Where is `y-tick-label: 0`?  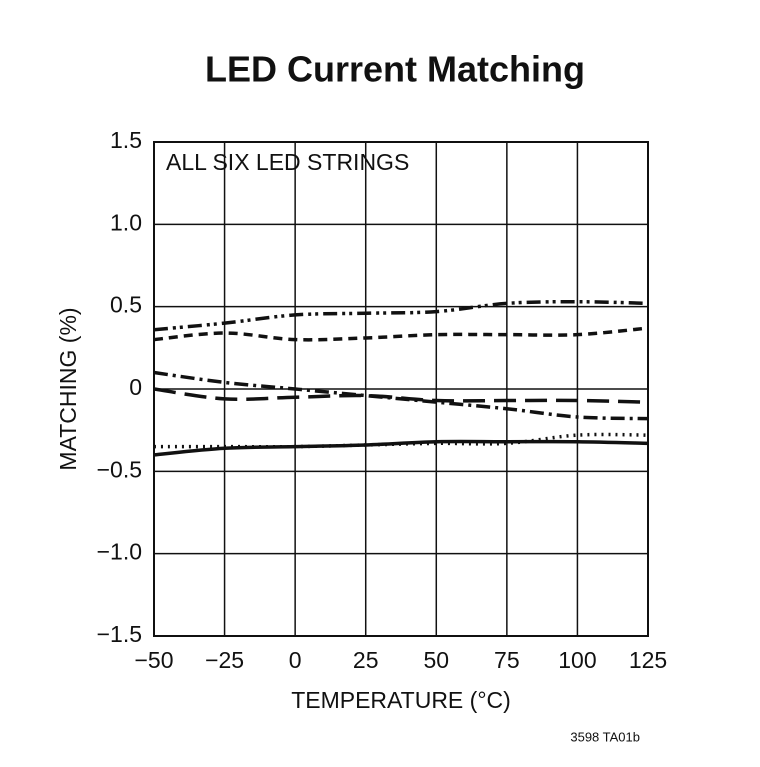 y-tick-label: 0 is located at coordinates (135, 387).